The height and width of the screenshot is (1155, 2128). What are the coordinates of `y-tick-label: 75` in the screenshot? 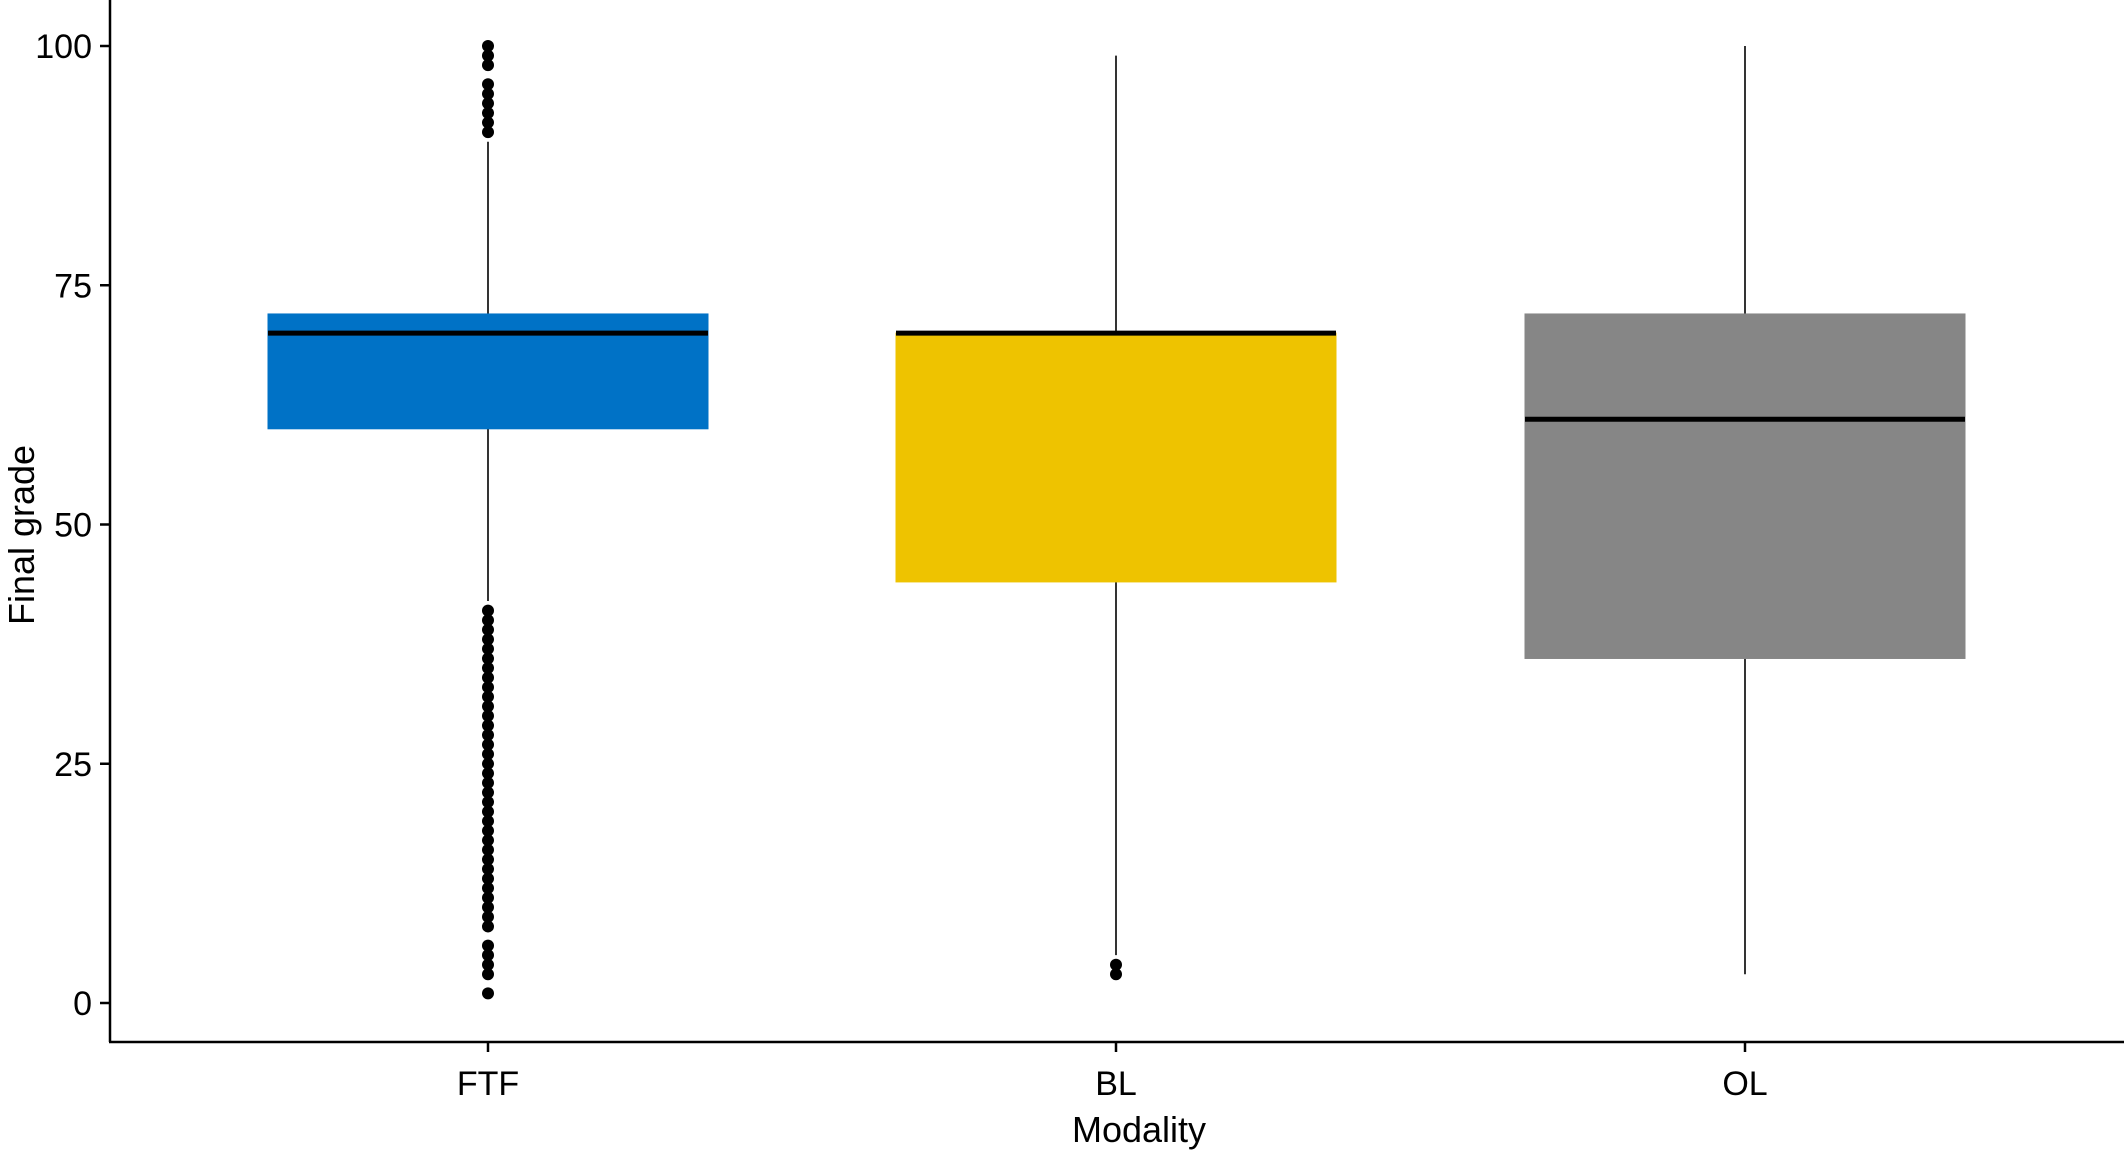 It's located at (73, 286).